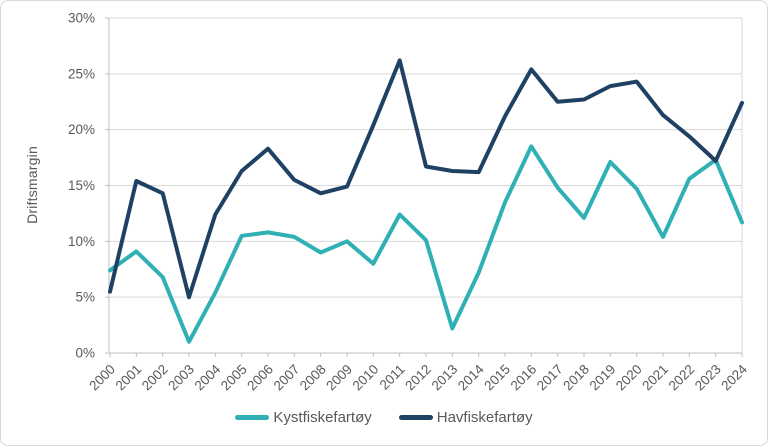 The width and height of the screenshot is (768, 446). Describe the element at coordinates (484, 417) in the screenshot. I see `legend-label-havfiskefartoy: Havfiskefartøy` at that location.